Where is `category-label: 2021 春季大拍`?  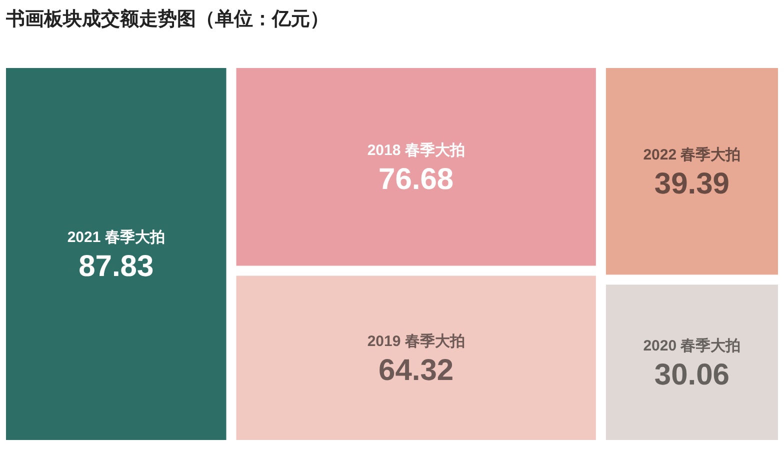 category-label: 2021 春季大拍 is located at coordinates (116, 237).